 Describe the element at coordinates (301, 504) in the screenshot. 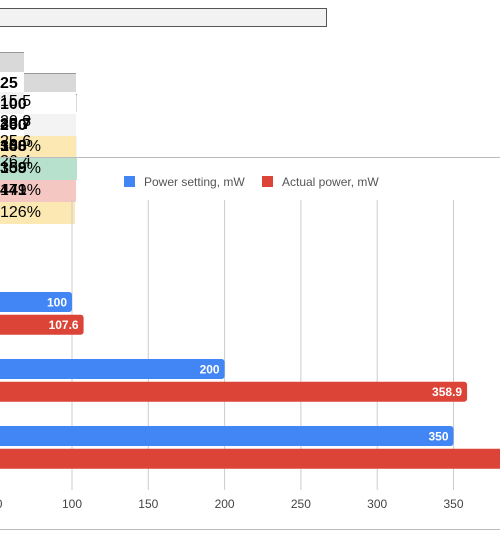

I see `x-tick-label: 250` at that location.